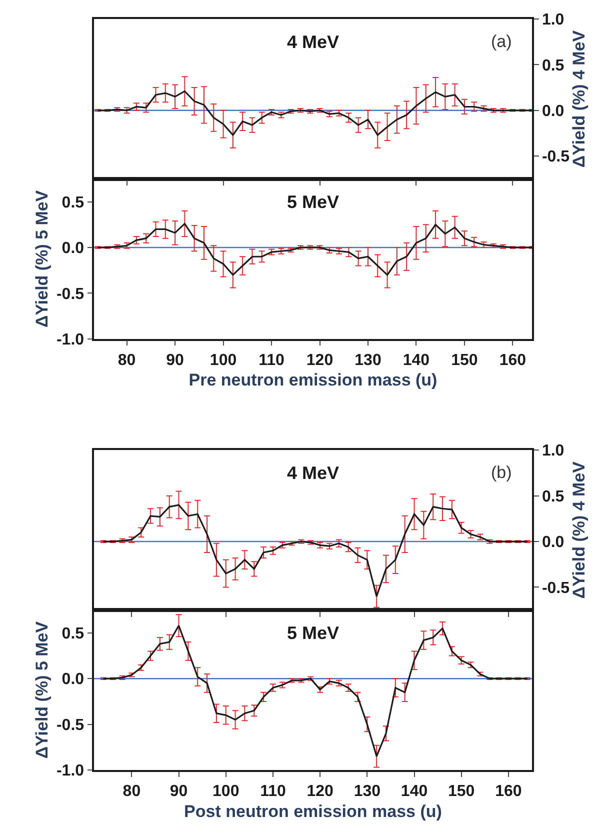  What do you see at coordinates (313, 380) in the screenshot?
I see `x-axis-title: Pre neutron emission mass (u)` at bounding box center [313, 380].